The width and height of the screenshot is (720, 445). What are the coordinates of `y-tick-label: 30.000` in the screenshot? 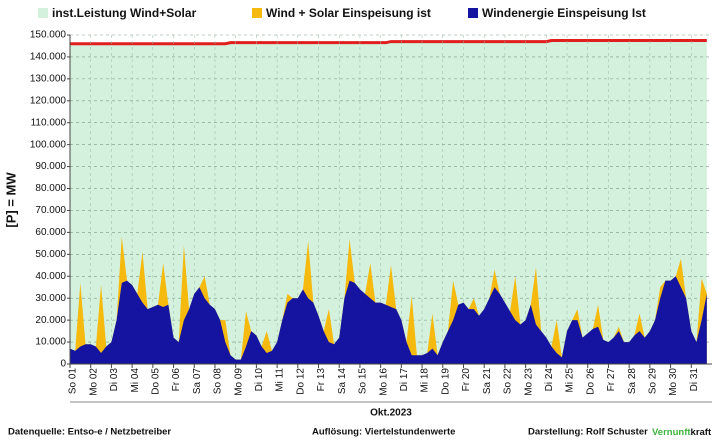 It's located at (50, 298).